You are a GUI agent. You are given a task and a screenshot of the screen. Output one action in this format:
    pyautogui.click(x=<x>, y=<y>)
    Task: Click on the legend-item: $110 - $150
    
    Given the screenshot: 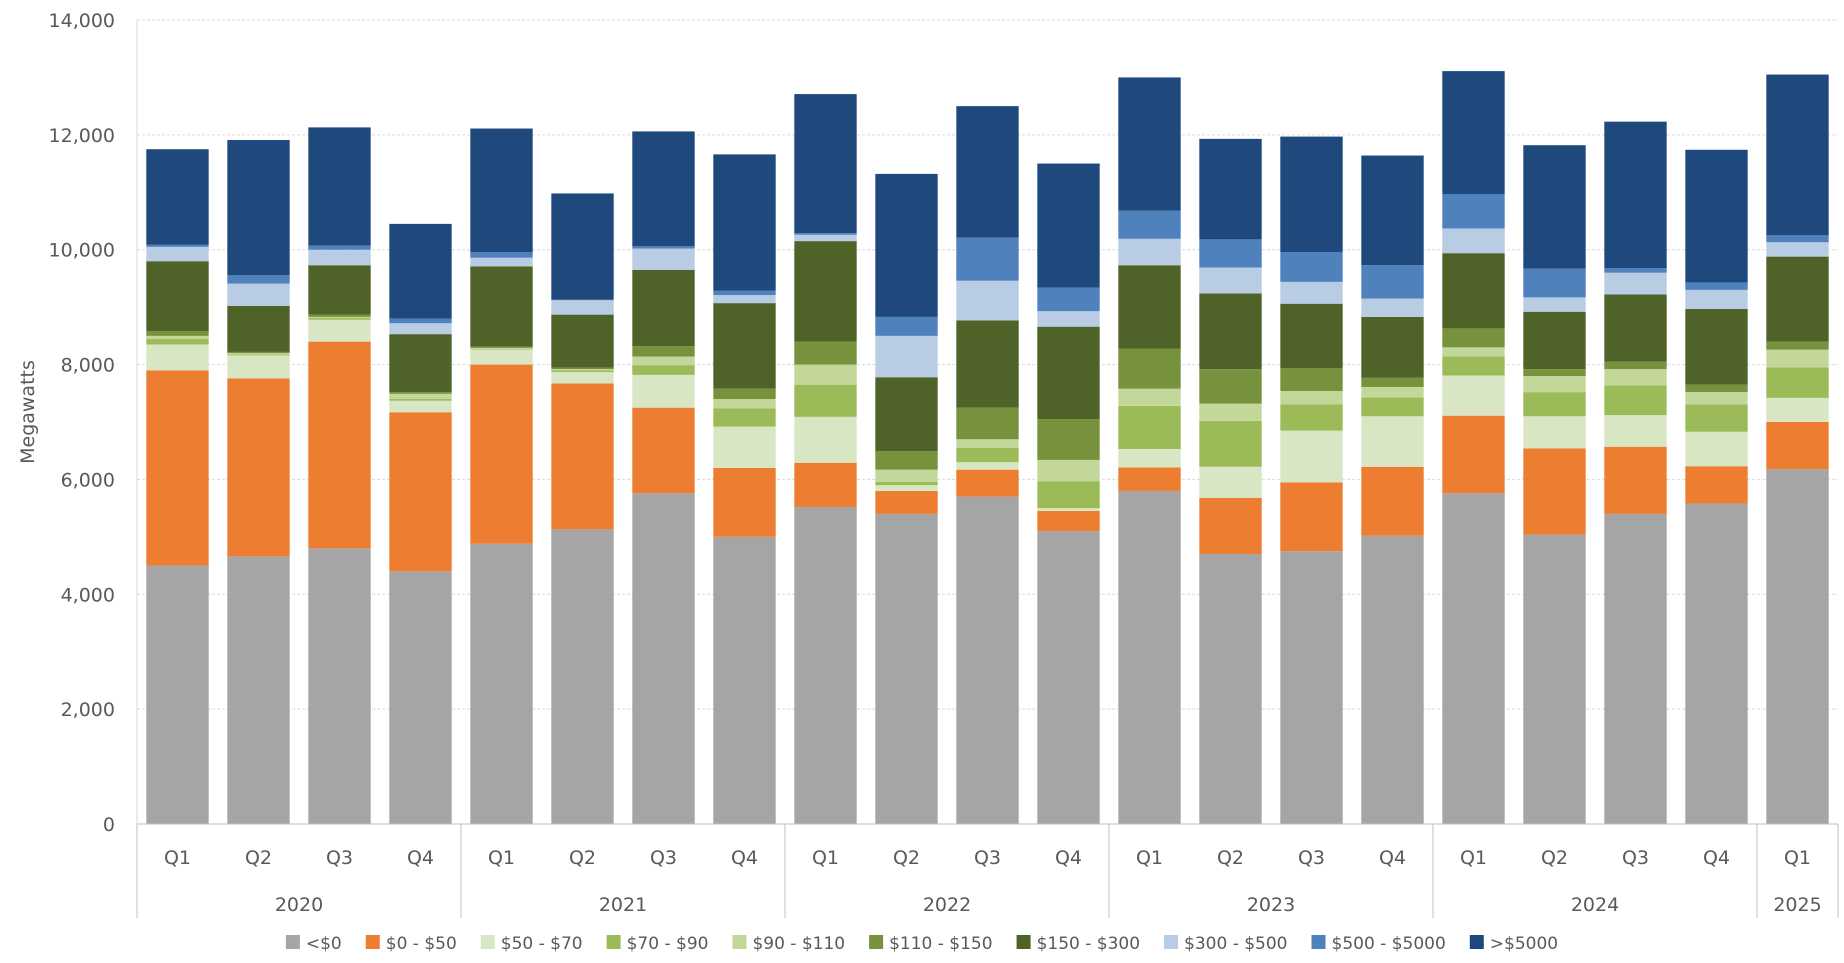 What is the action you would take?
    pyautogui.click(x=931, y=944)
    